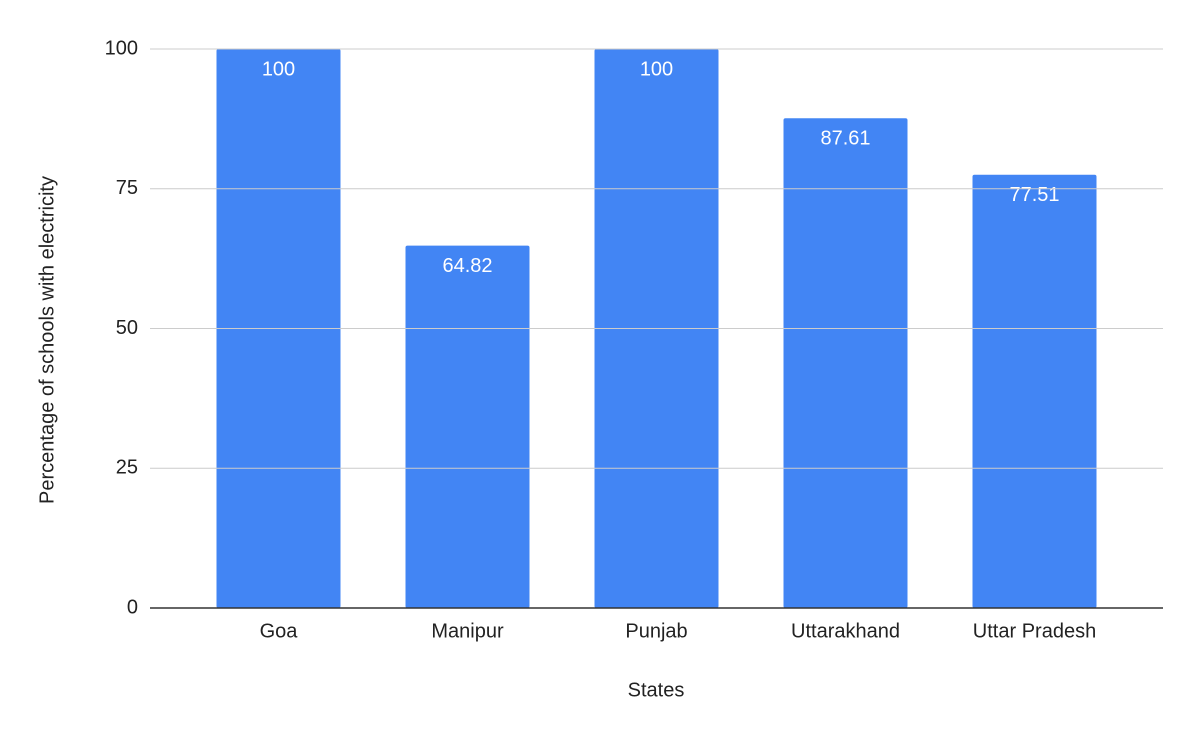 This screenshot has width=1200, height=742. What do you see at coordinates (121, 48) in the screenshot?
I see `y-tick-label: 100` at bounding box center [121, 48].